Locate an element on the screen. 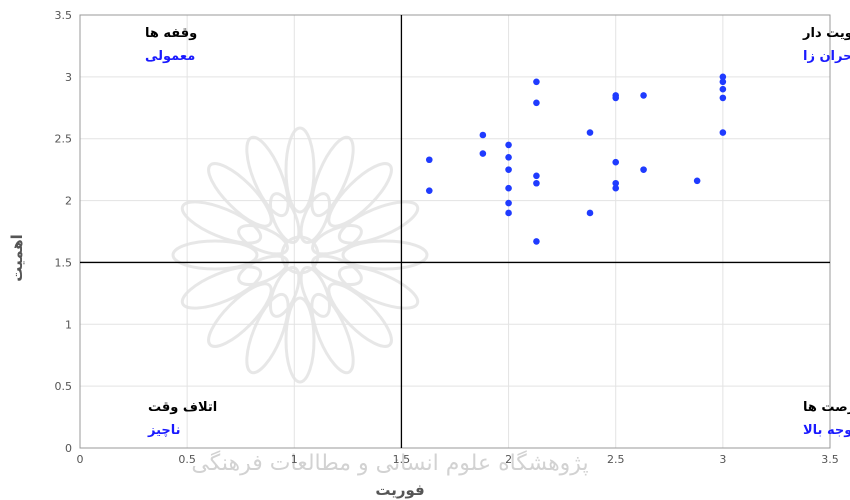 Image resolution: width=850 pixels, height=500 pixels. data-points is located at coordinates (576, 159).